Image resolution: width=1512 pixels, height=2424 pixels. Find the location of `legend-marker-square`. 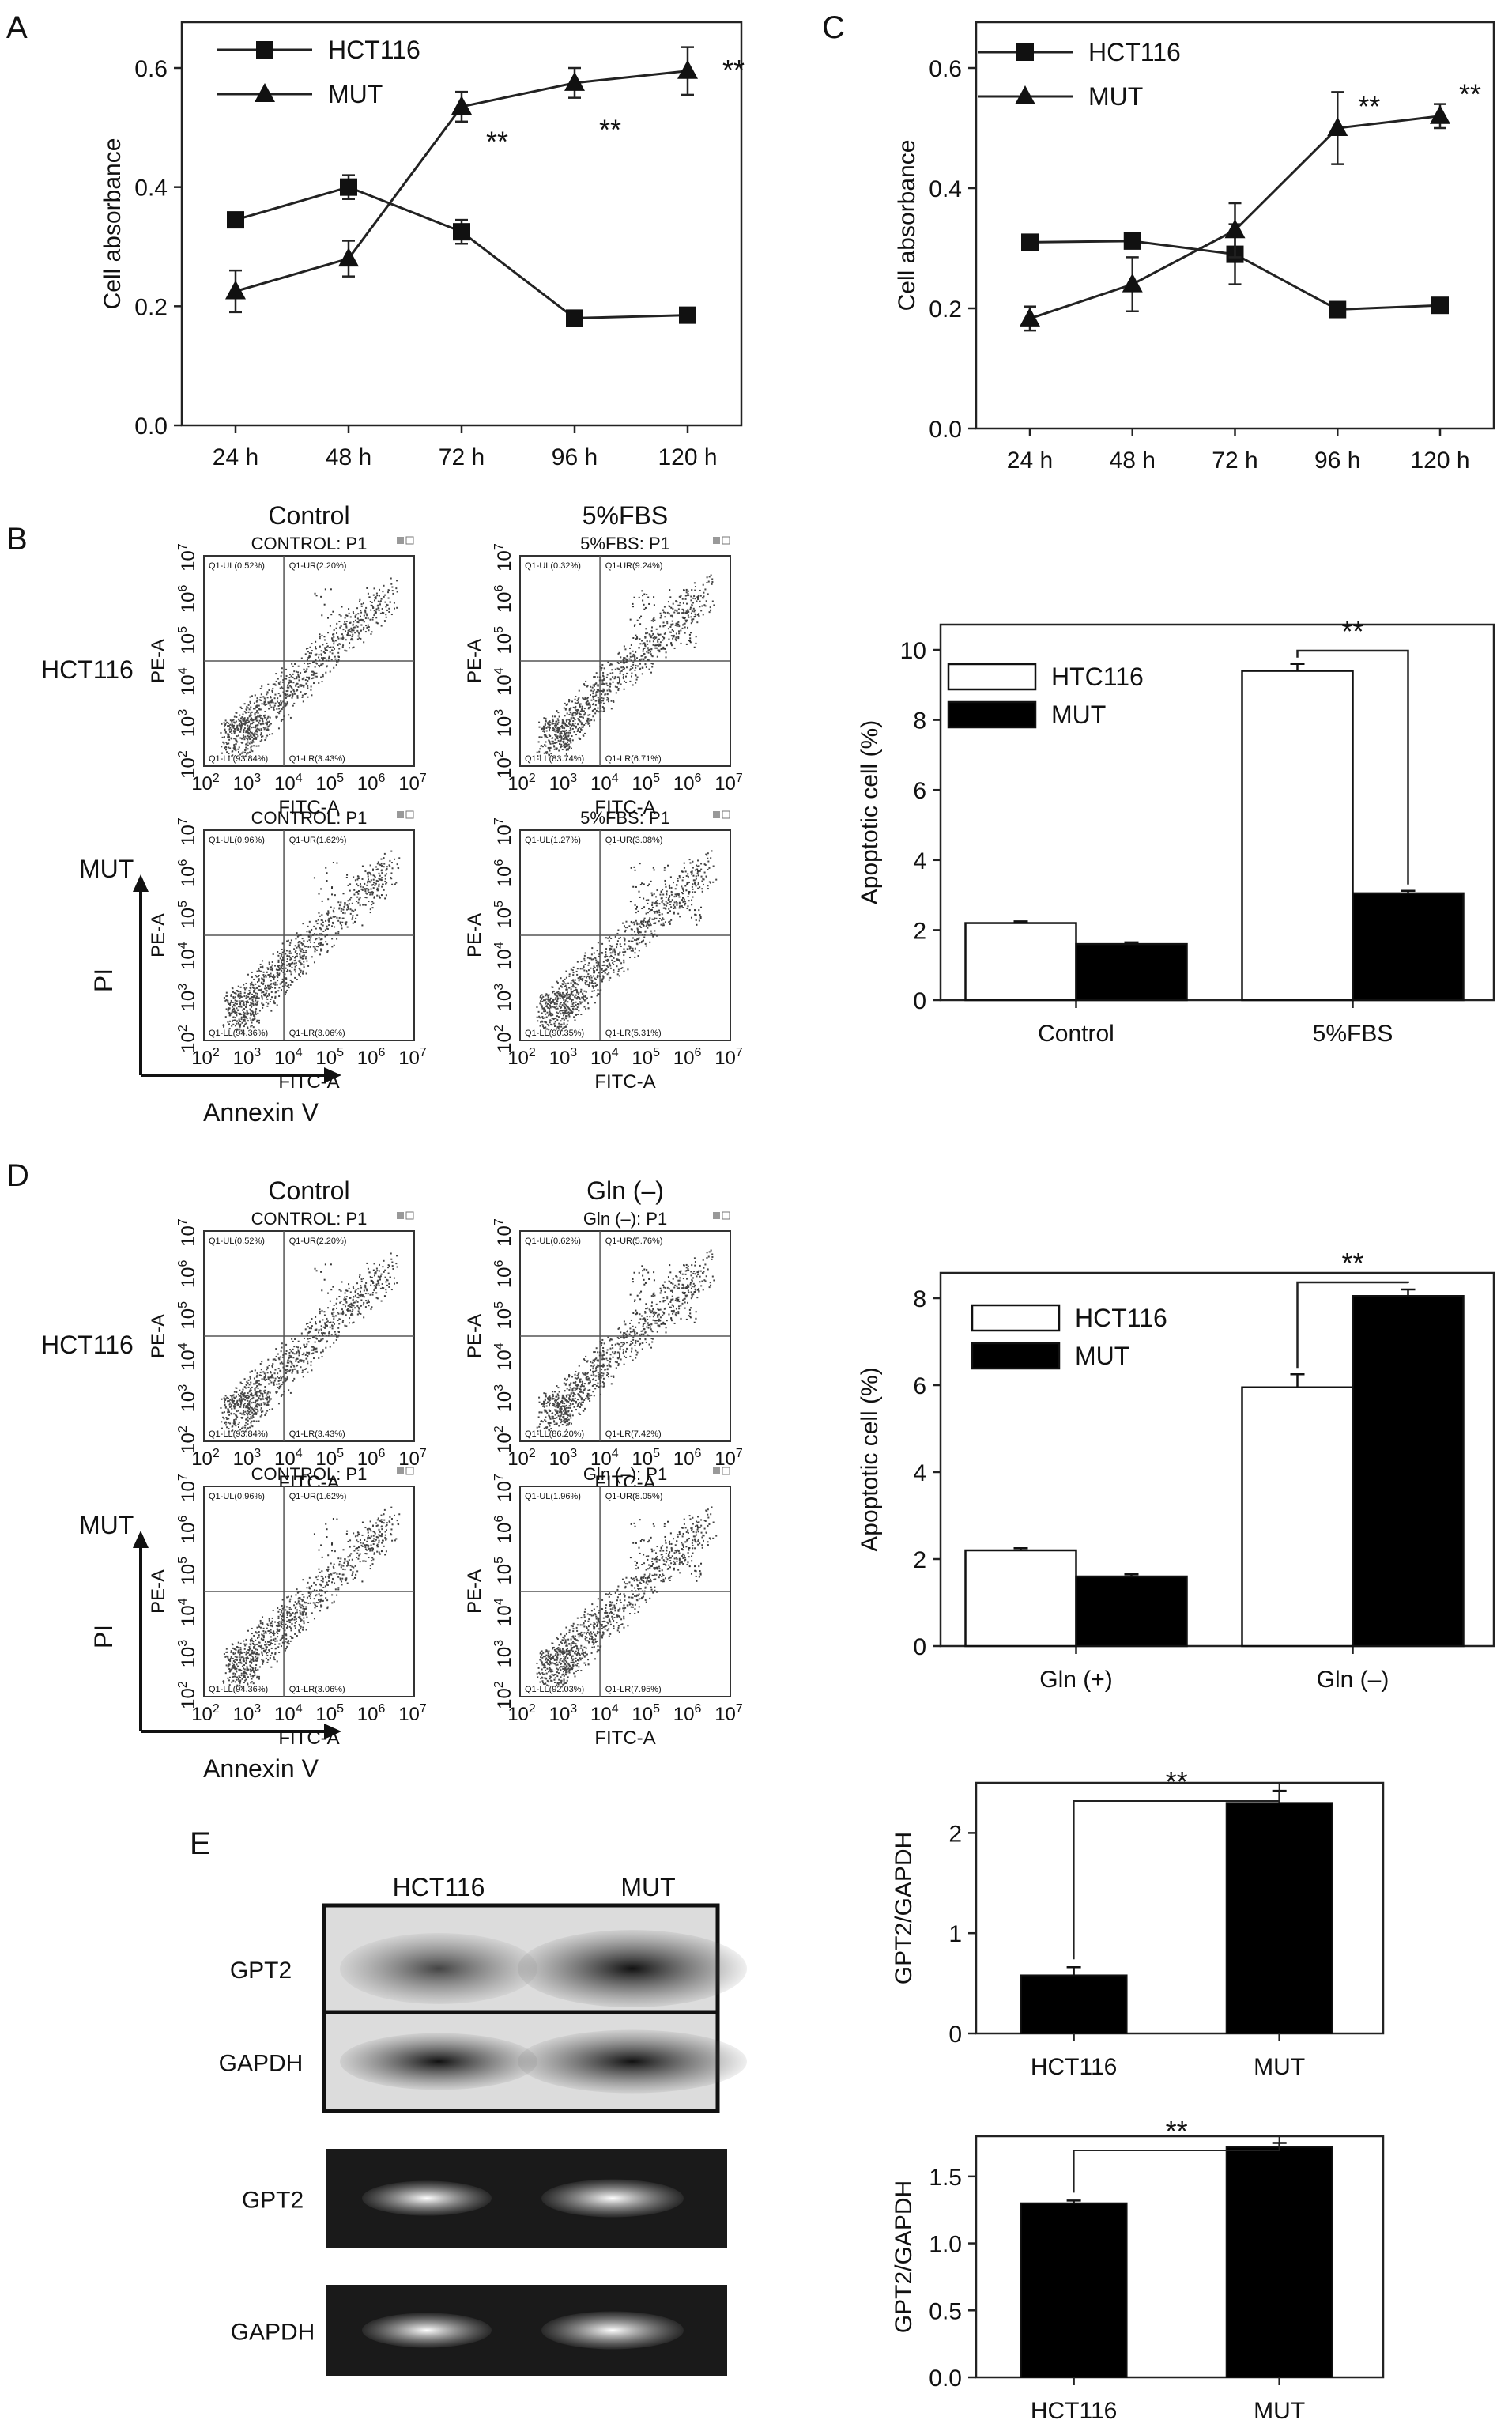

legend-marker-square is located at coordinates (264, 50).